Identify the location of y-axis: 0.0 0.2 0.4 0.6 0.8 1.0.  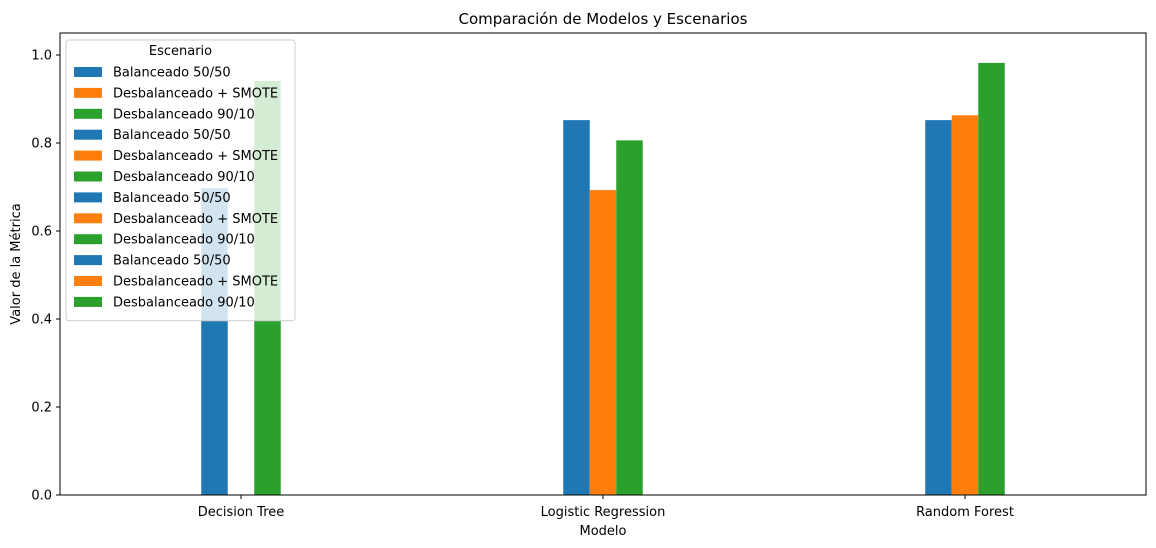
(45, 276).